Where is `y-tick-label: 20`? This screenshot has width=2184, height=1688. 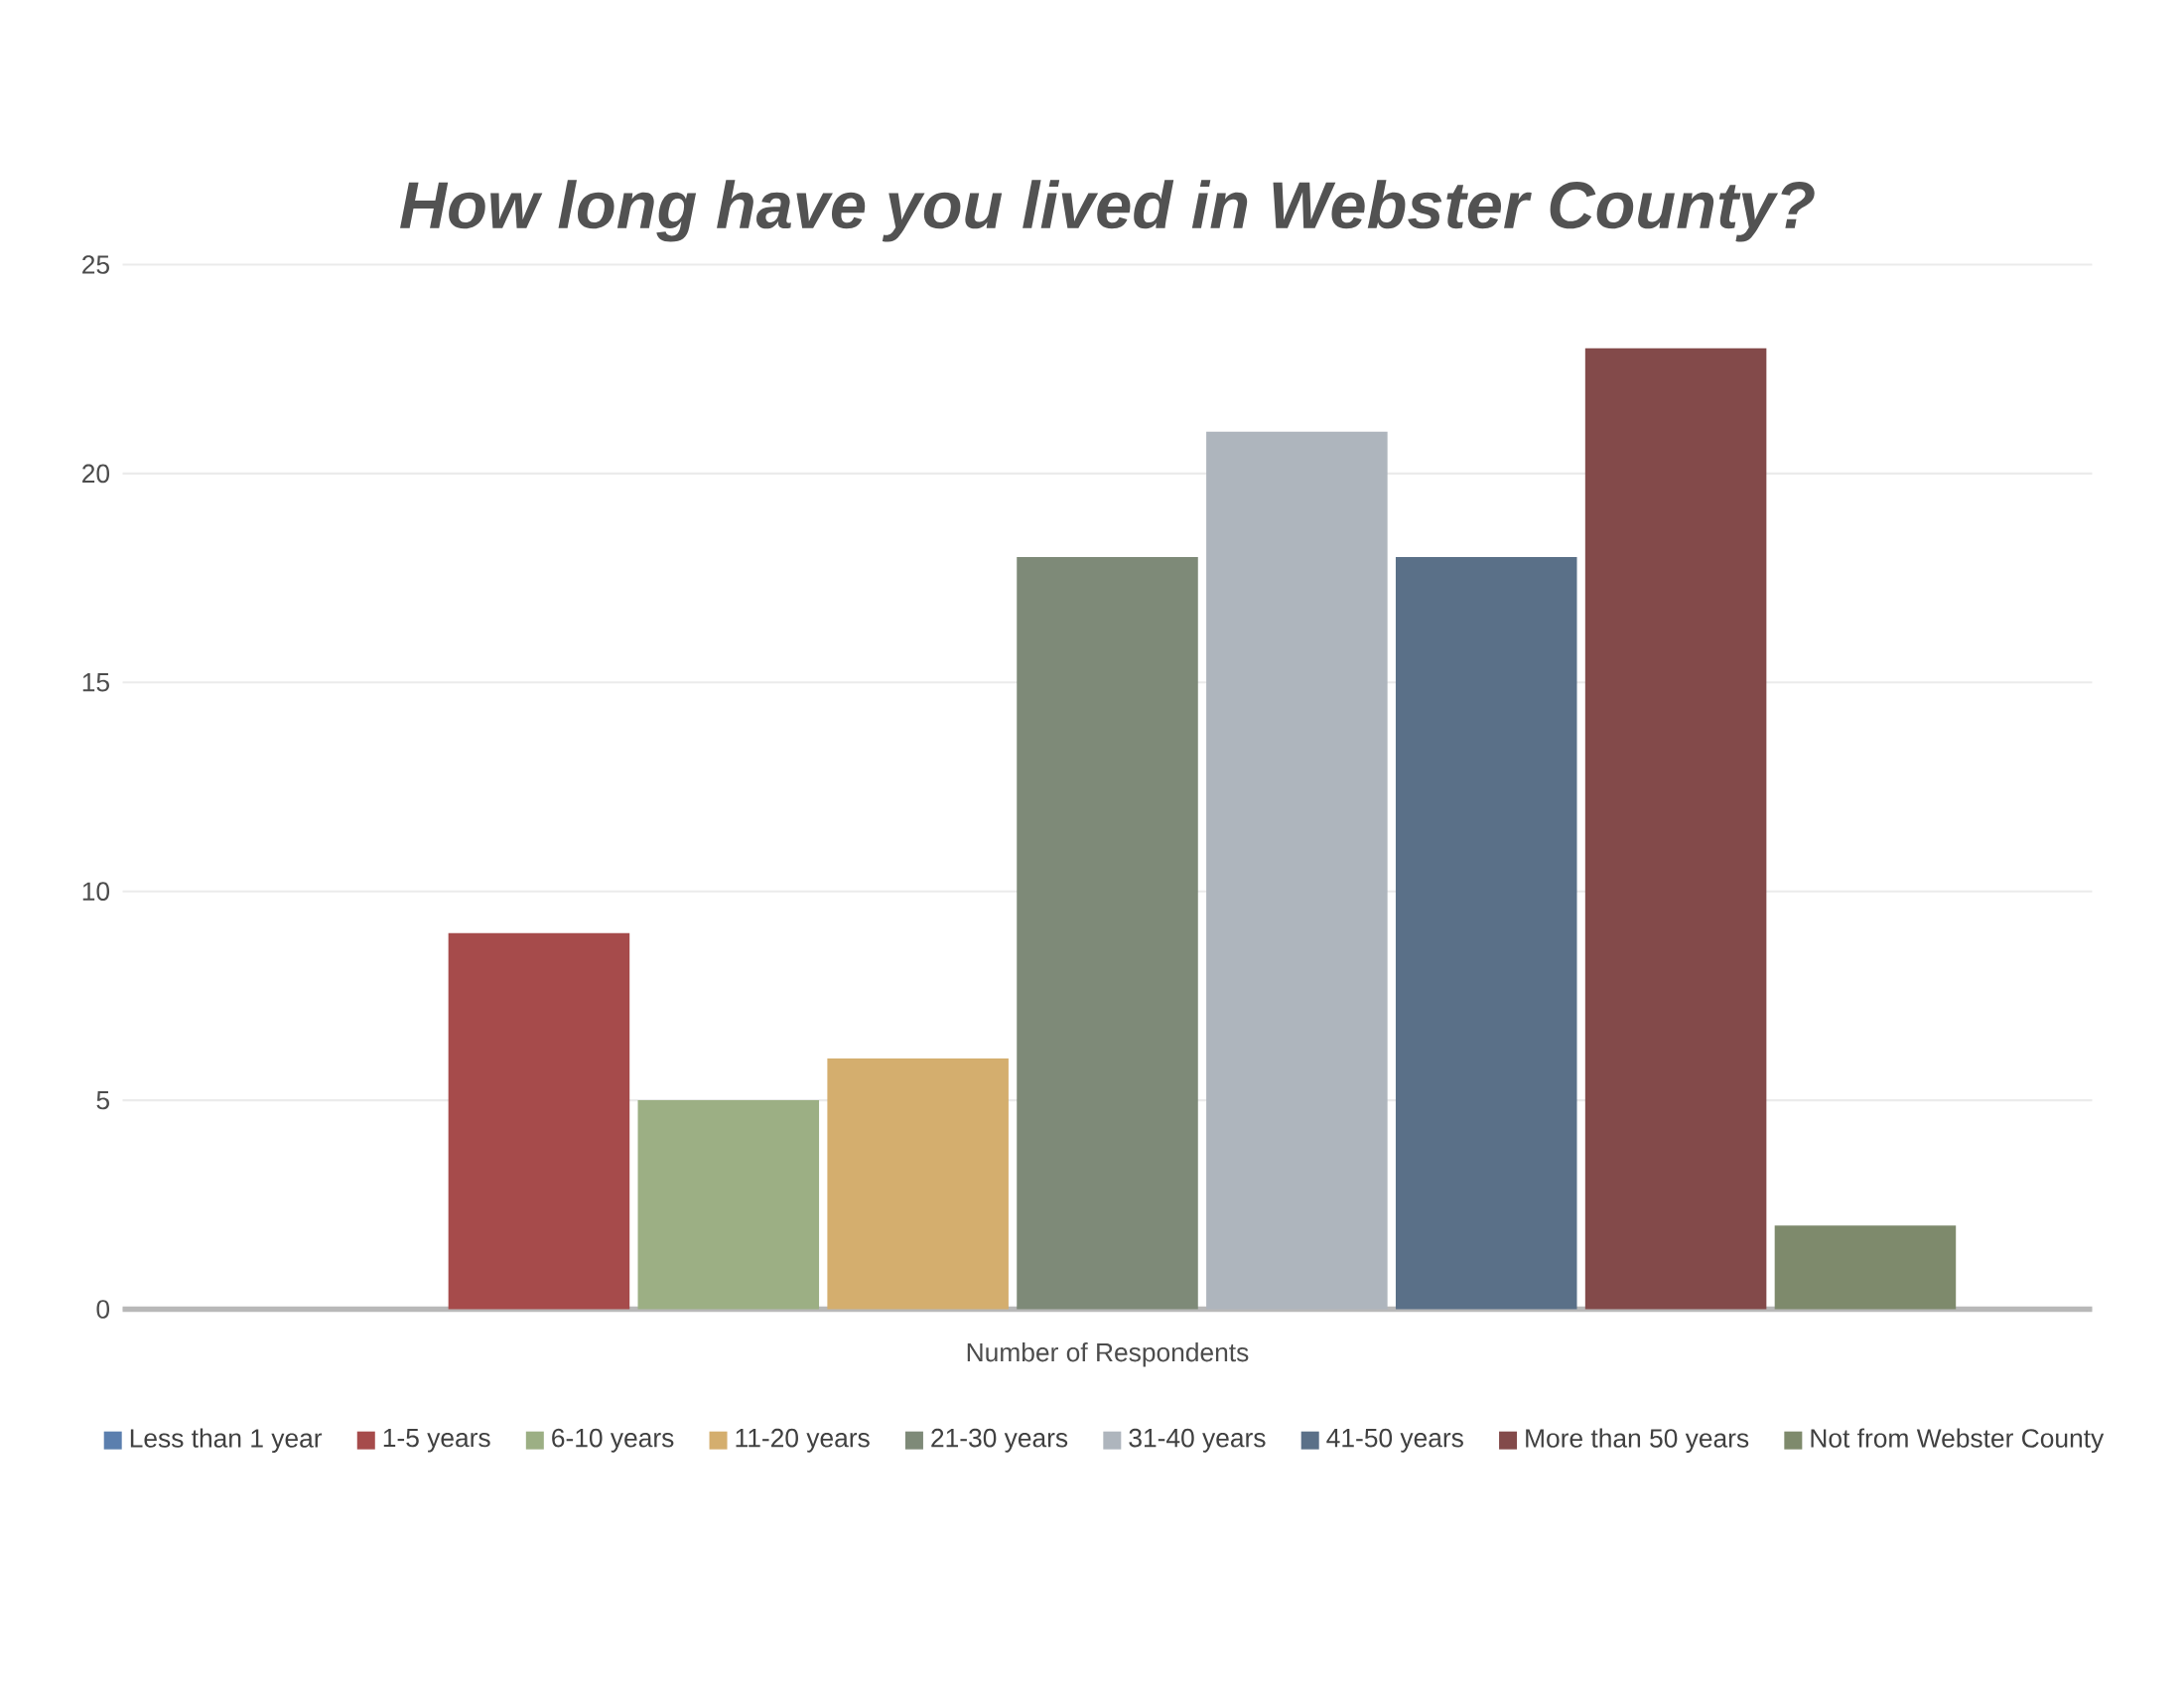 y-tick-label: 20 is located at coordinates (96, 474).